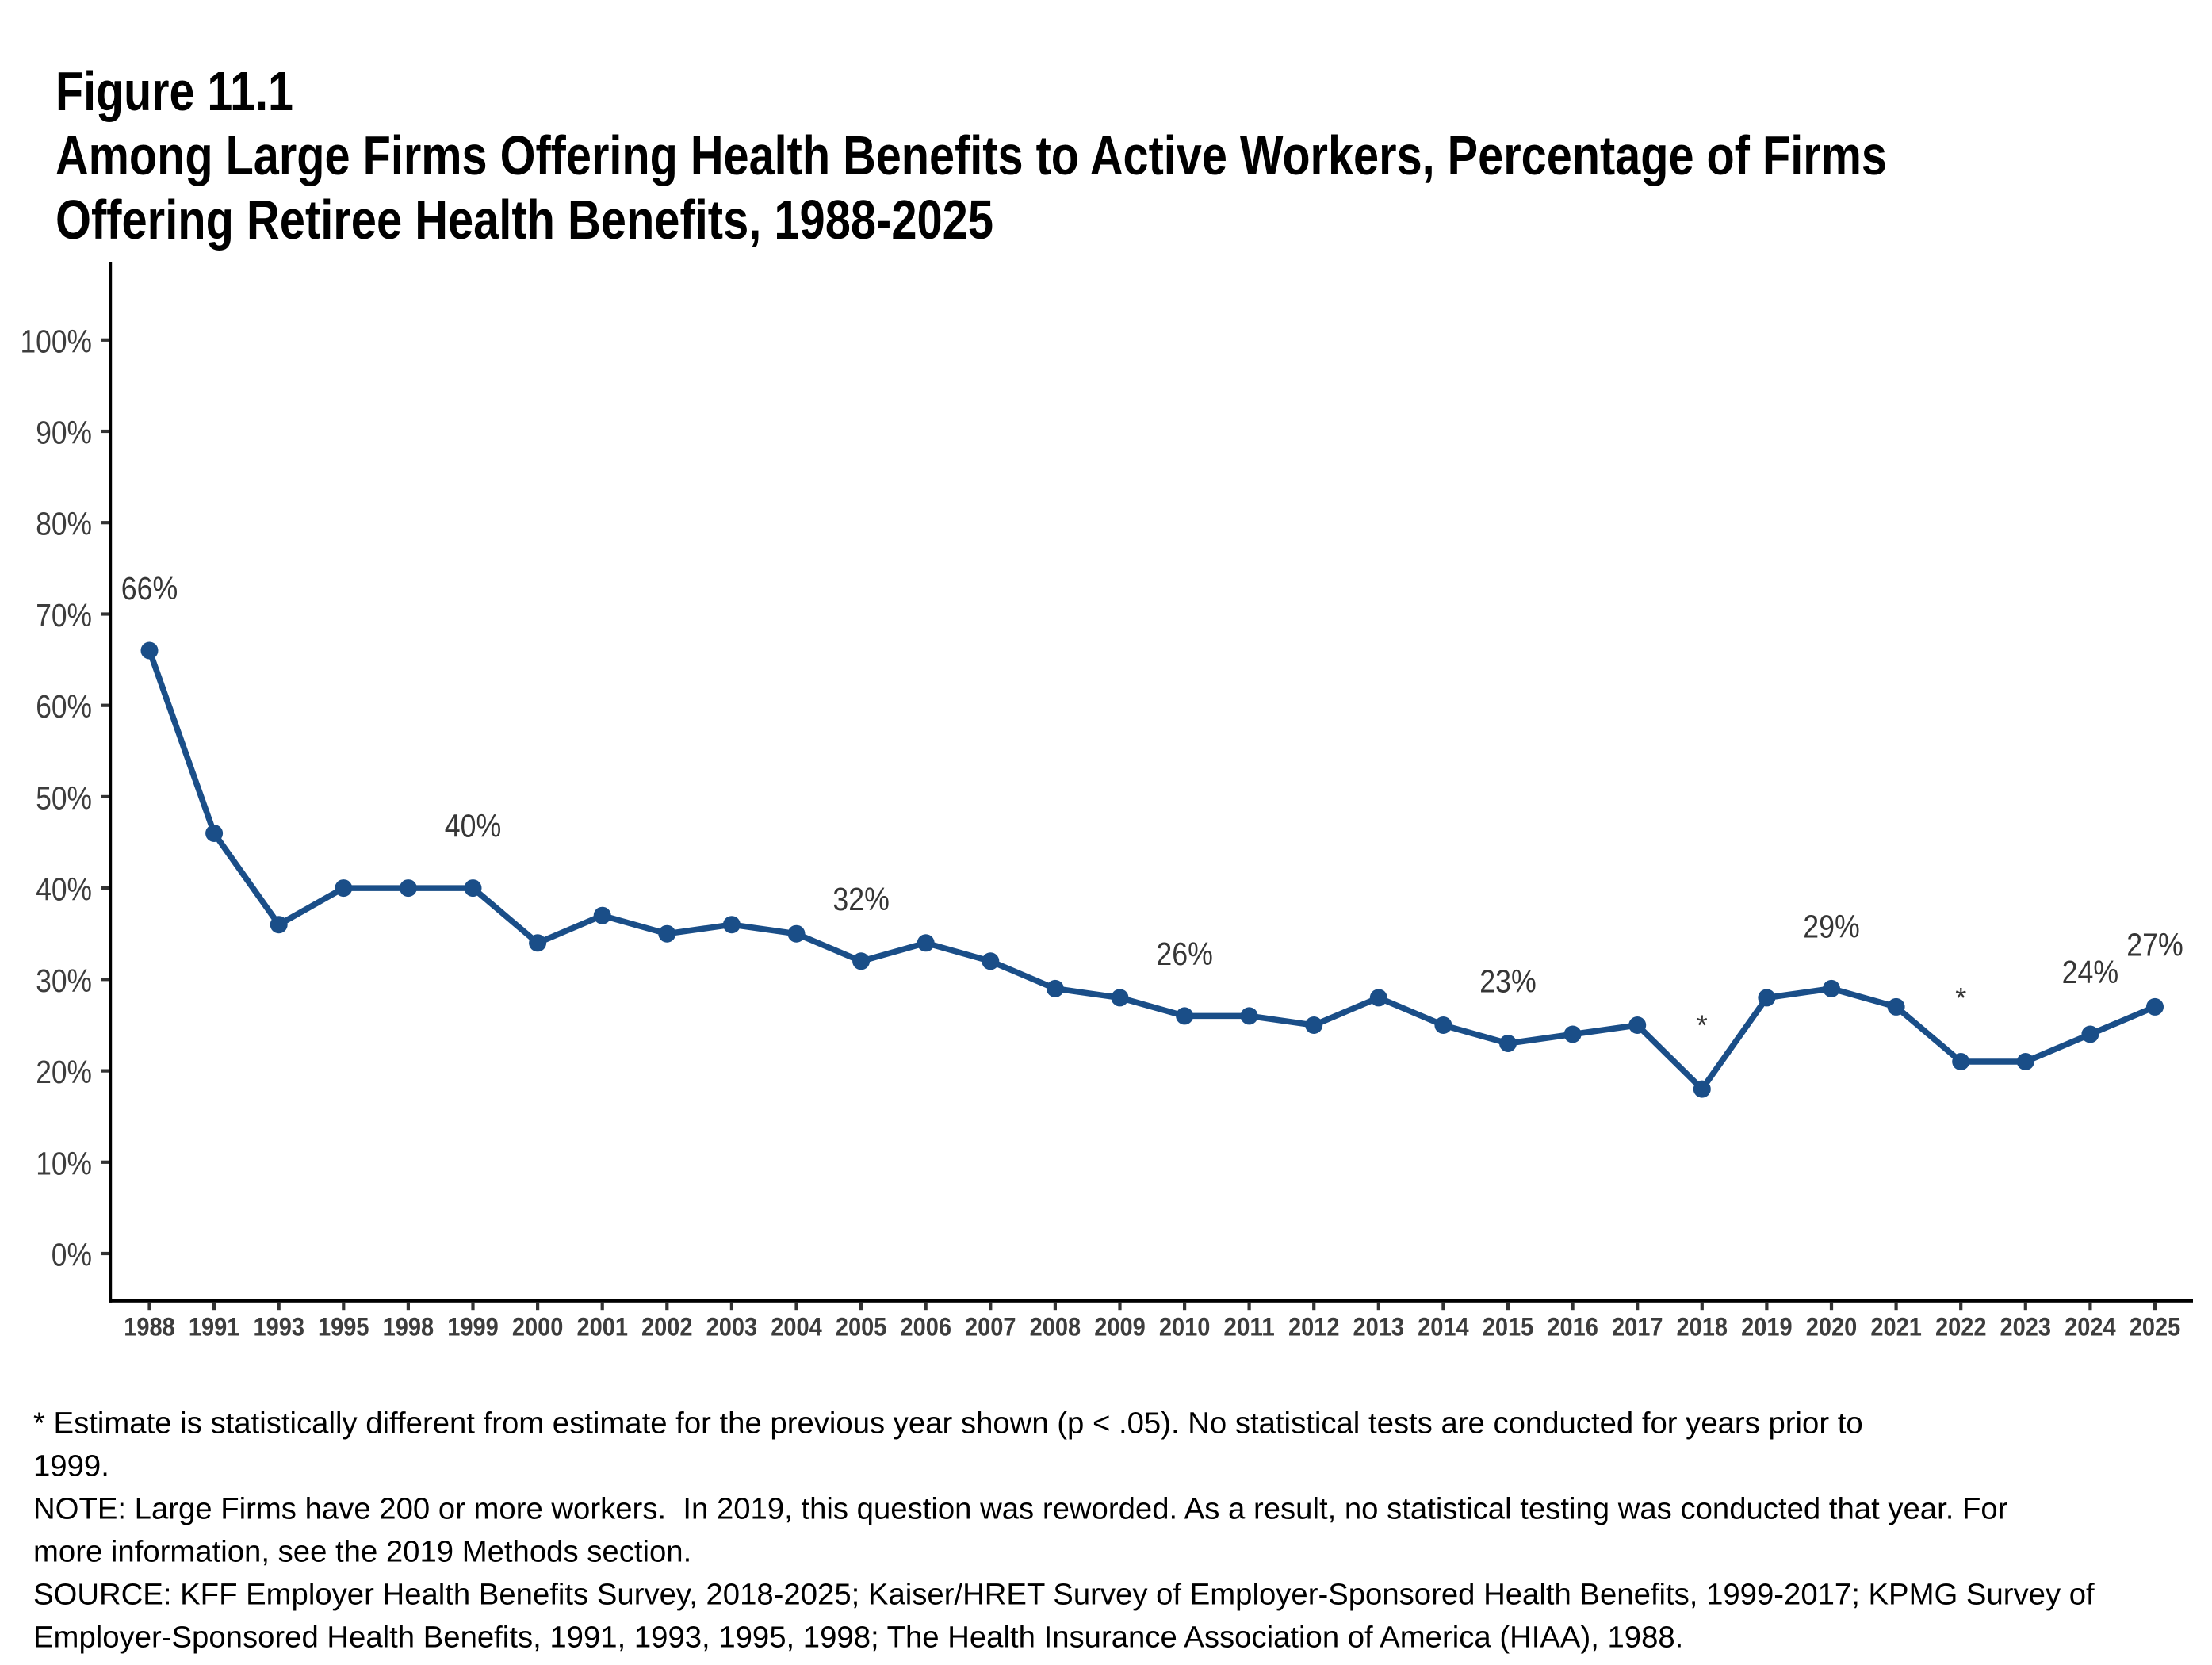 The width and height of the screenshot is (2212, 1665). Describe the element at coordinates (1379, 1326) in the screenshot. I see `svg-text: 2013` at that location.